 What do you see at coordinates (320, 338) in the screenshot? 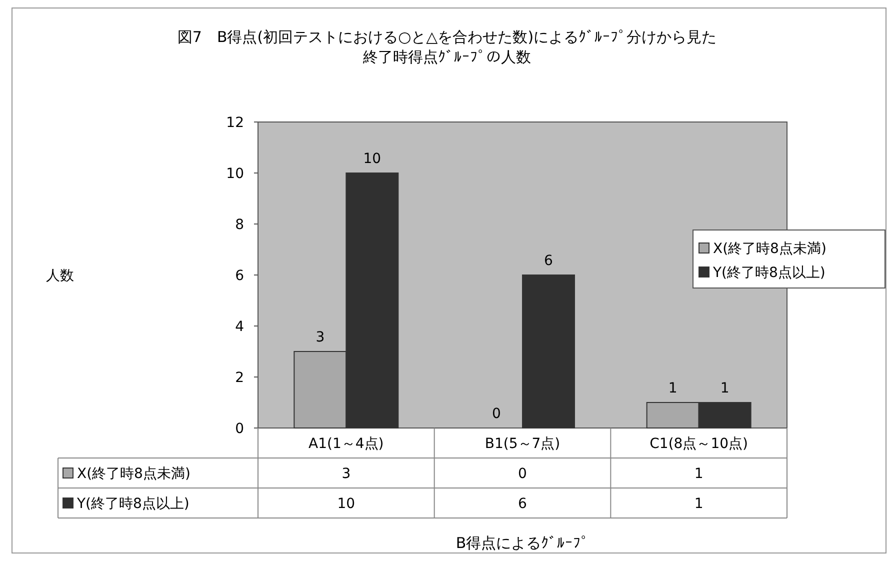
I see `annotation: 3` at bounding box center [320, 338].